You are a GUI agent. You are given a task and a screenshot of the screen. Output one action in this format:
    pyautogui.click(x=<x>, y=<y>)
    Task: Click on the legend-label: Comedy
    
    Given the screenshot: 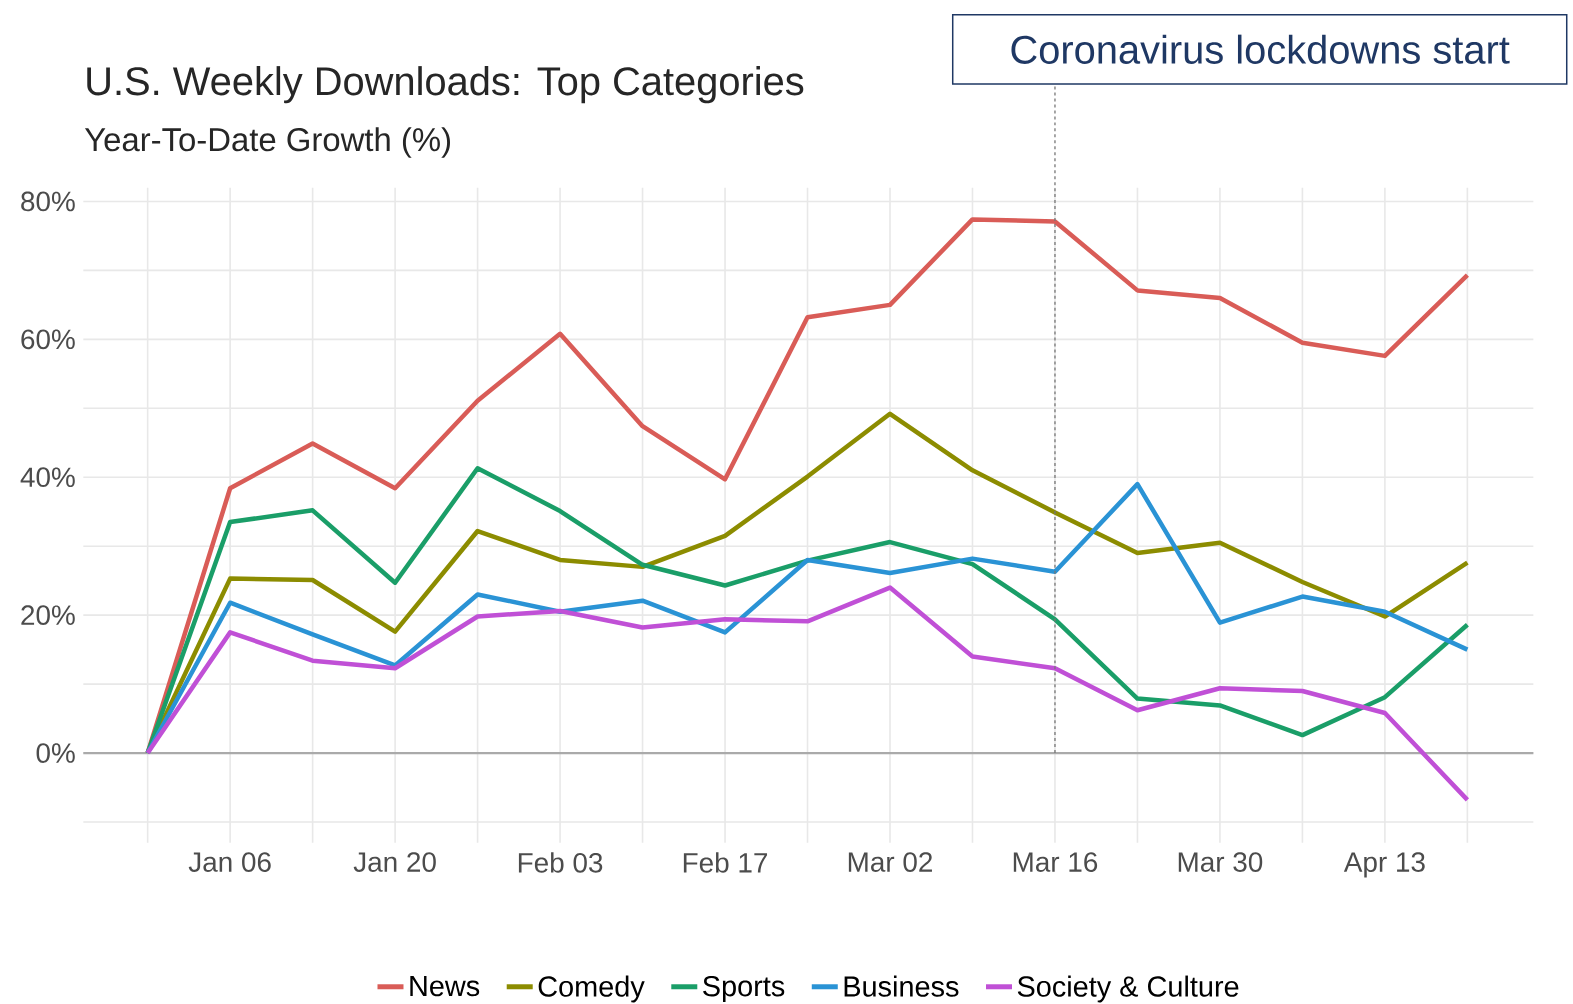 What is the action you would take?
    pyautogui.click(x=591, y=989)
    